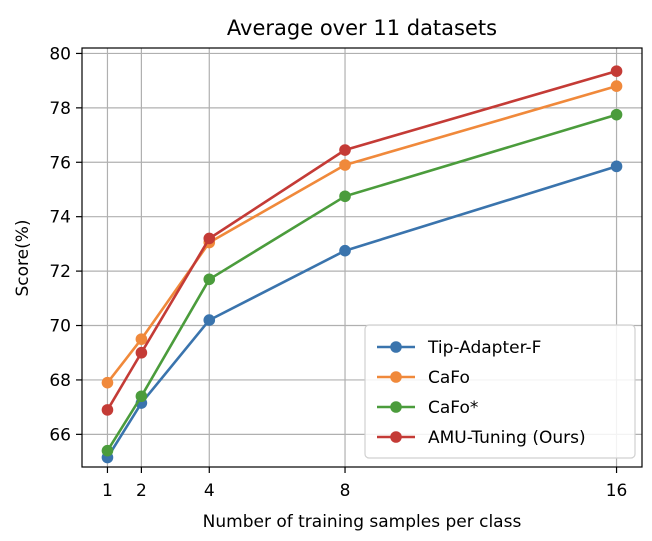 This screenshot has height=541, width=652. What do you see at coordinates (107, 491) in the screenshot?
I see `x-tick-label: 1` at bounding box center [107, 491].